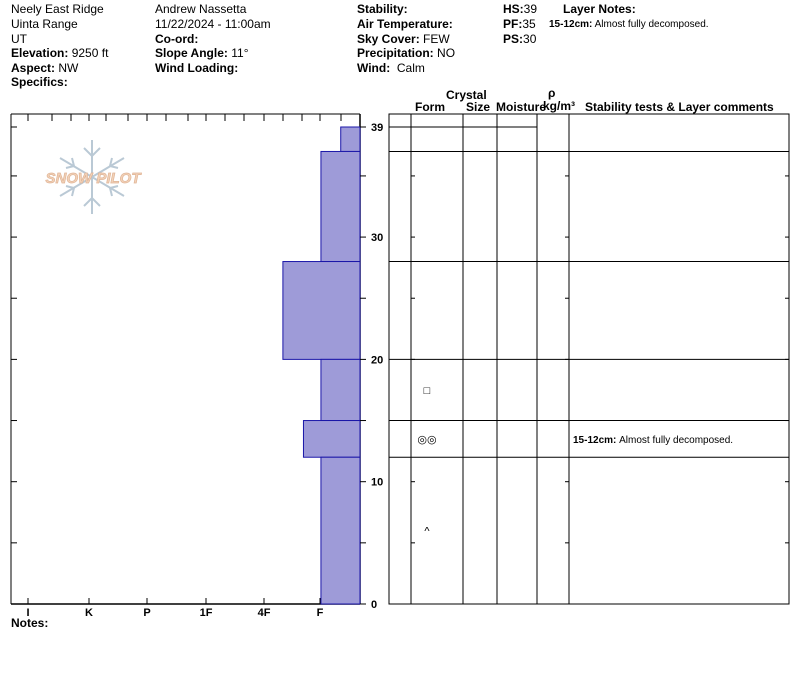 The width and height of the screenshot is (800, 676). I want to click on logo-text: SNOW PILOT, so click(94, 178).